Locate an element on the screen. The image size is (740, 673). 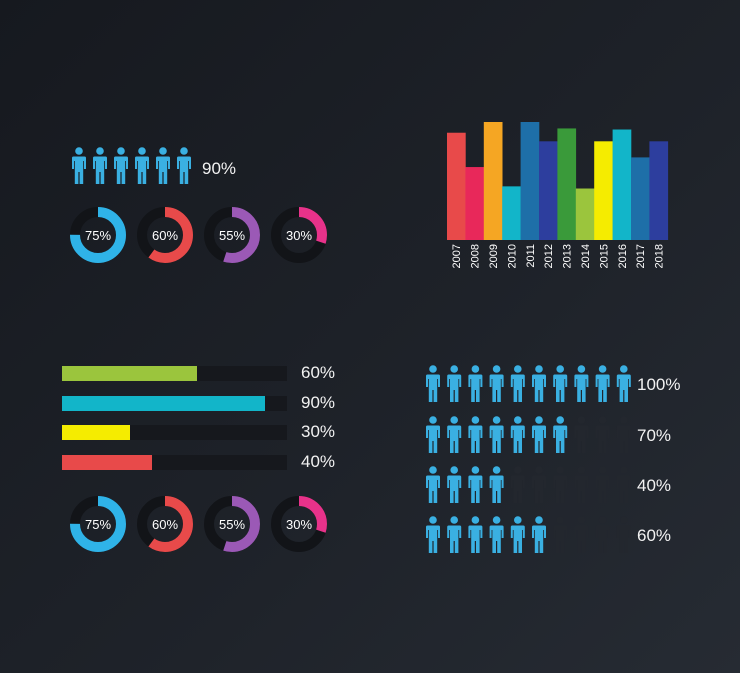
x-tick-label: 2007 is located at coordinates (457, 256).